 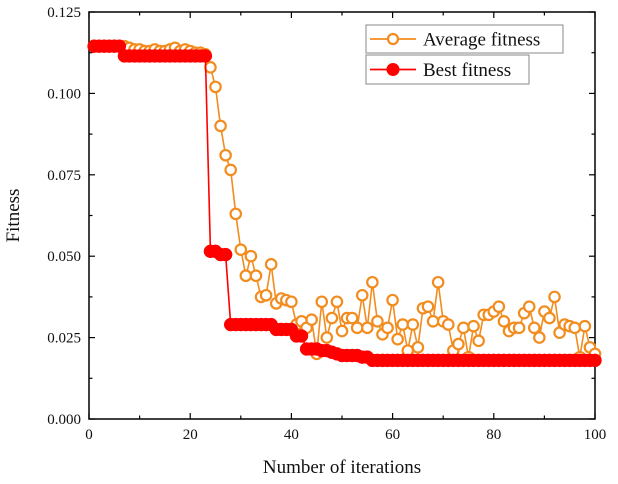 What do you see at coordinates (64, 339) in the screenshot?
I see `y-tick-label: 0.025` at bounding box center [64, 339].